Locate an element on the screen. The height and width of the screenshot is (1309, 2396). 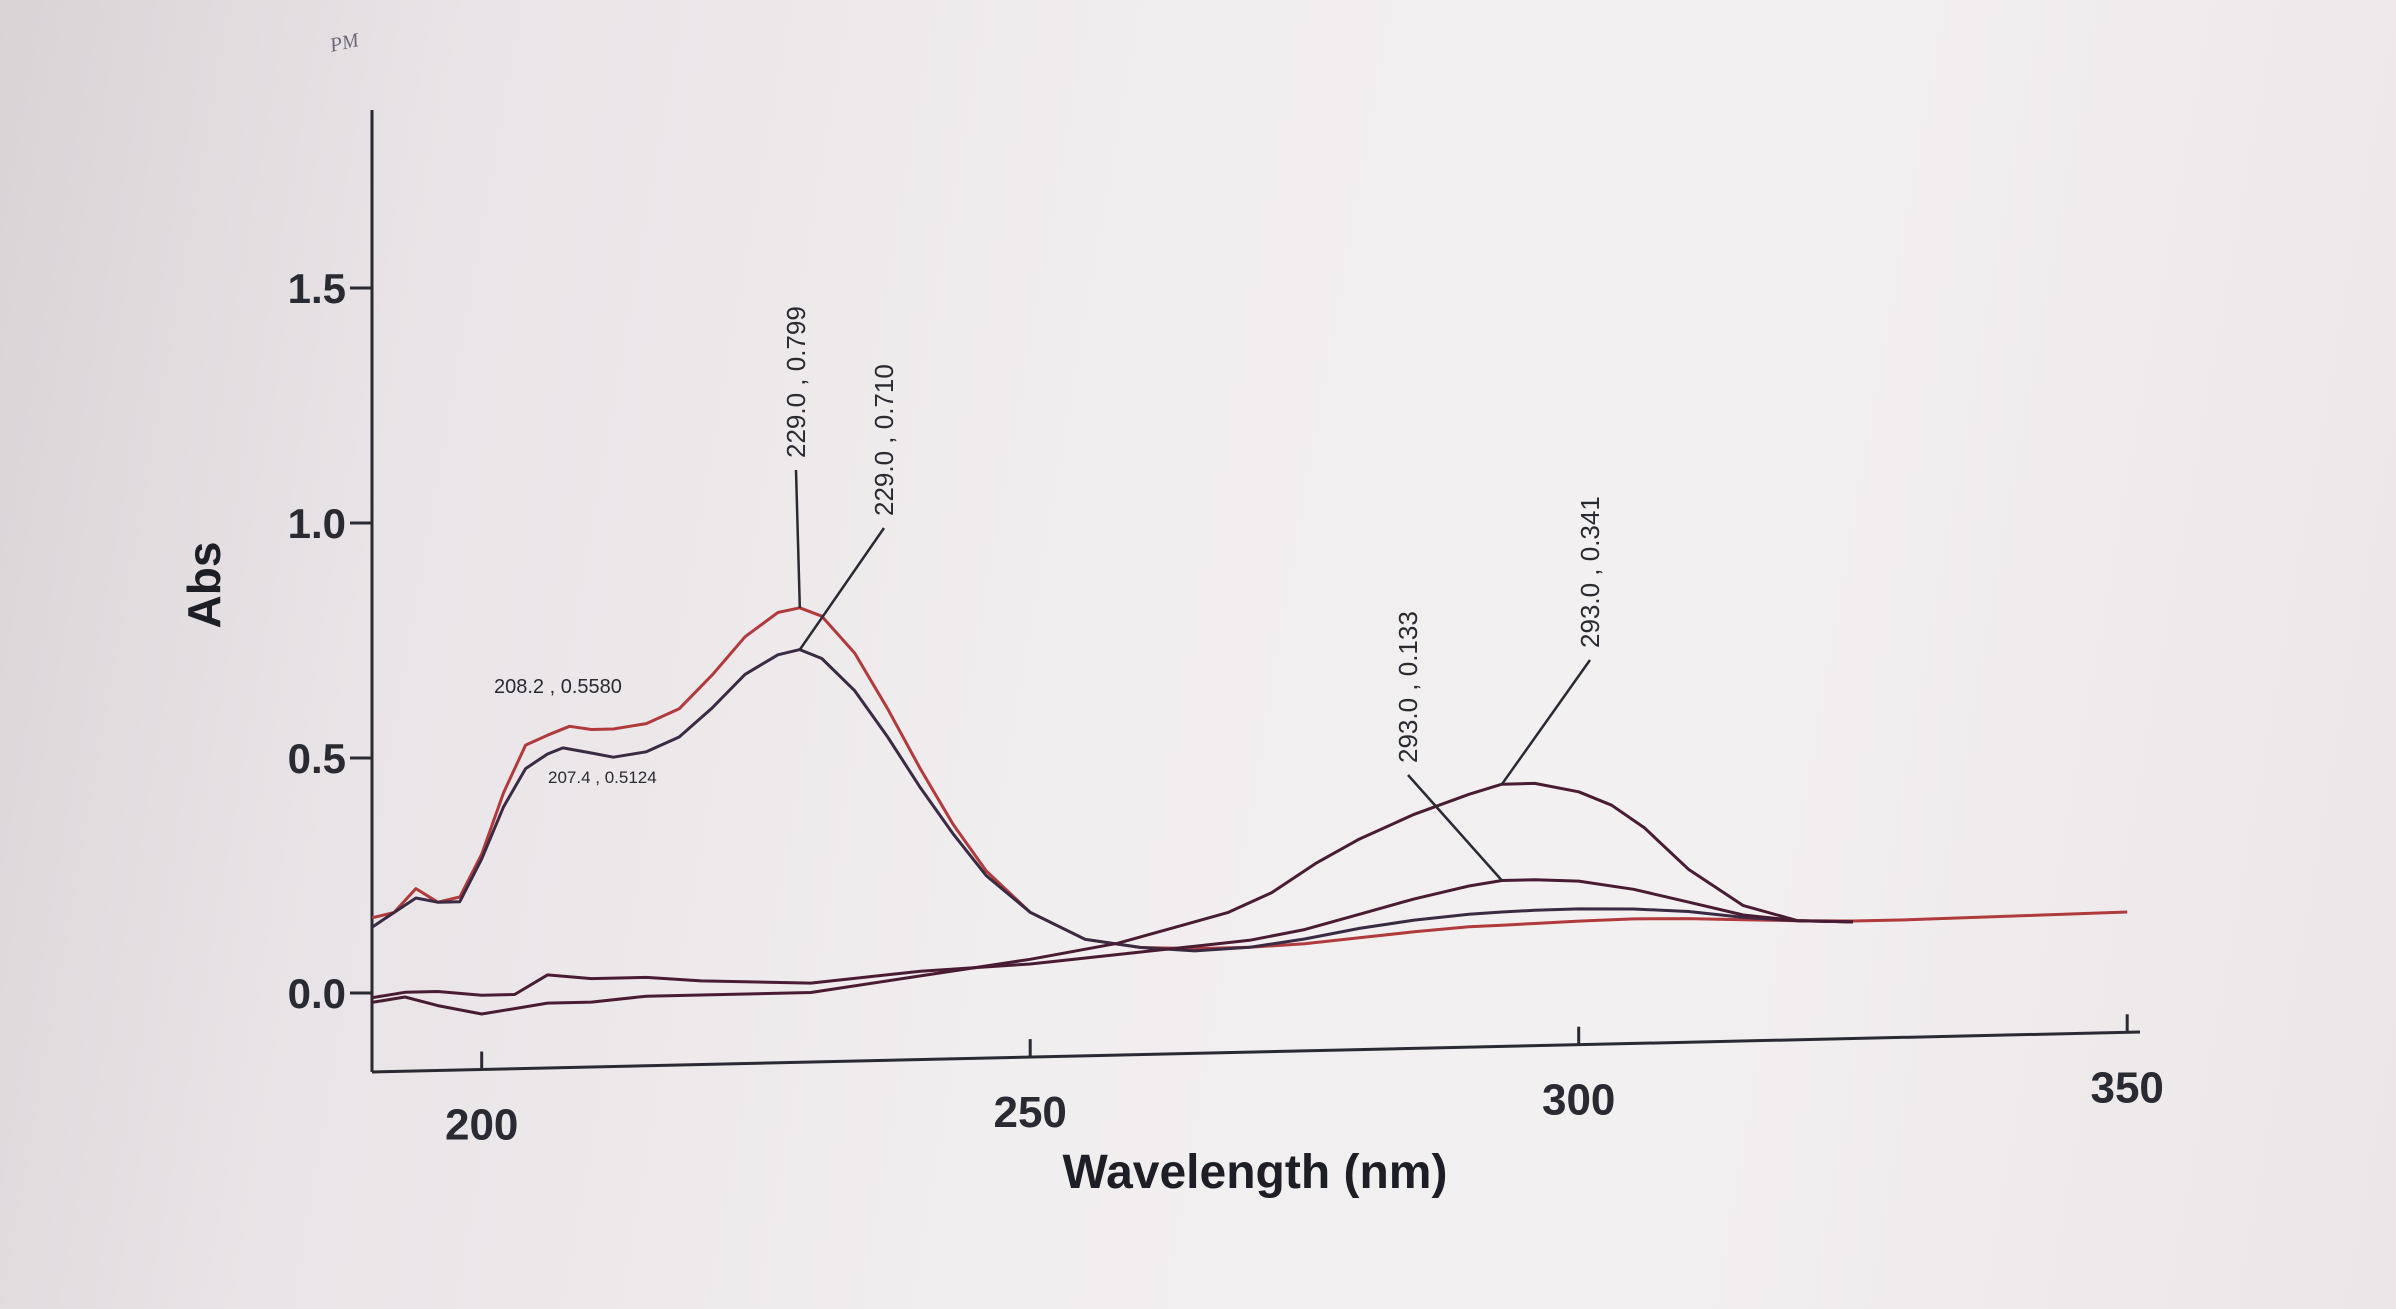
y-axis-title: Abs is located at coordinates (204, 585).